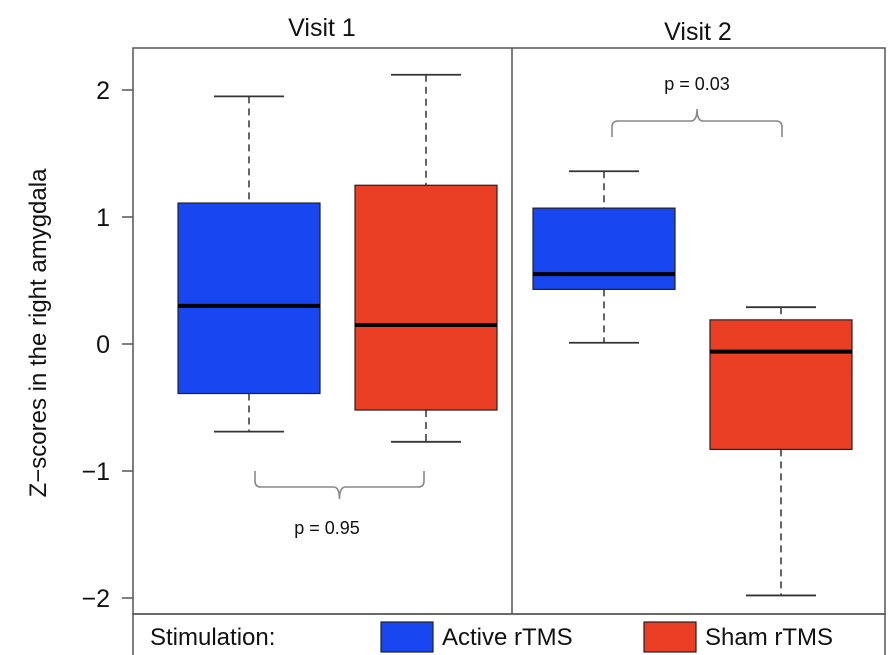  Describe the element at coordinates (103, 218) in the screenshot. I see `y-tick-label: 1` at that location.